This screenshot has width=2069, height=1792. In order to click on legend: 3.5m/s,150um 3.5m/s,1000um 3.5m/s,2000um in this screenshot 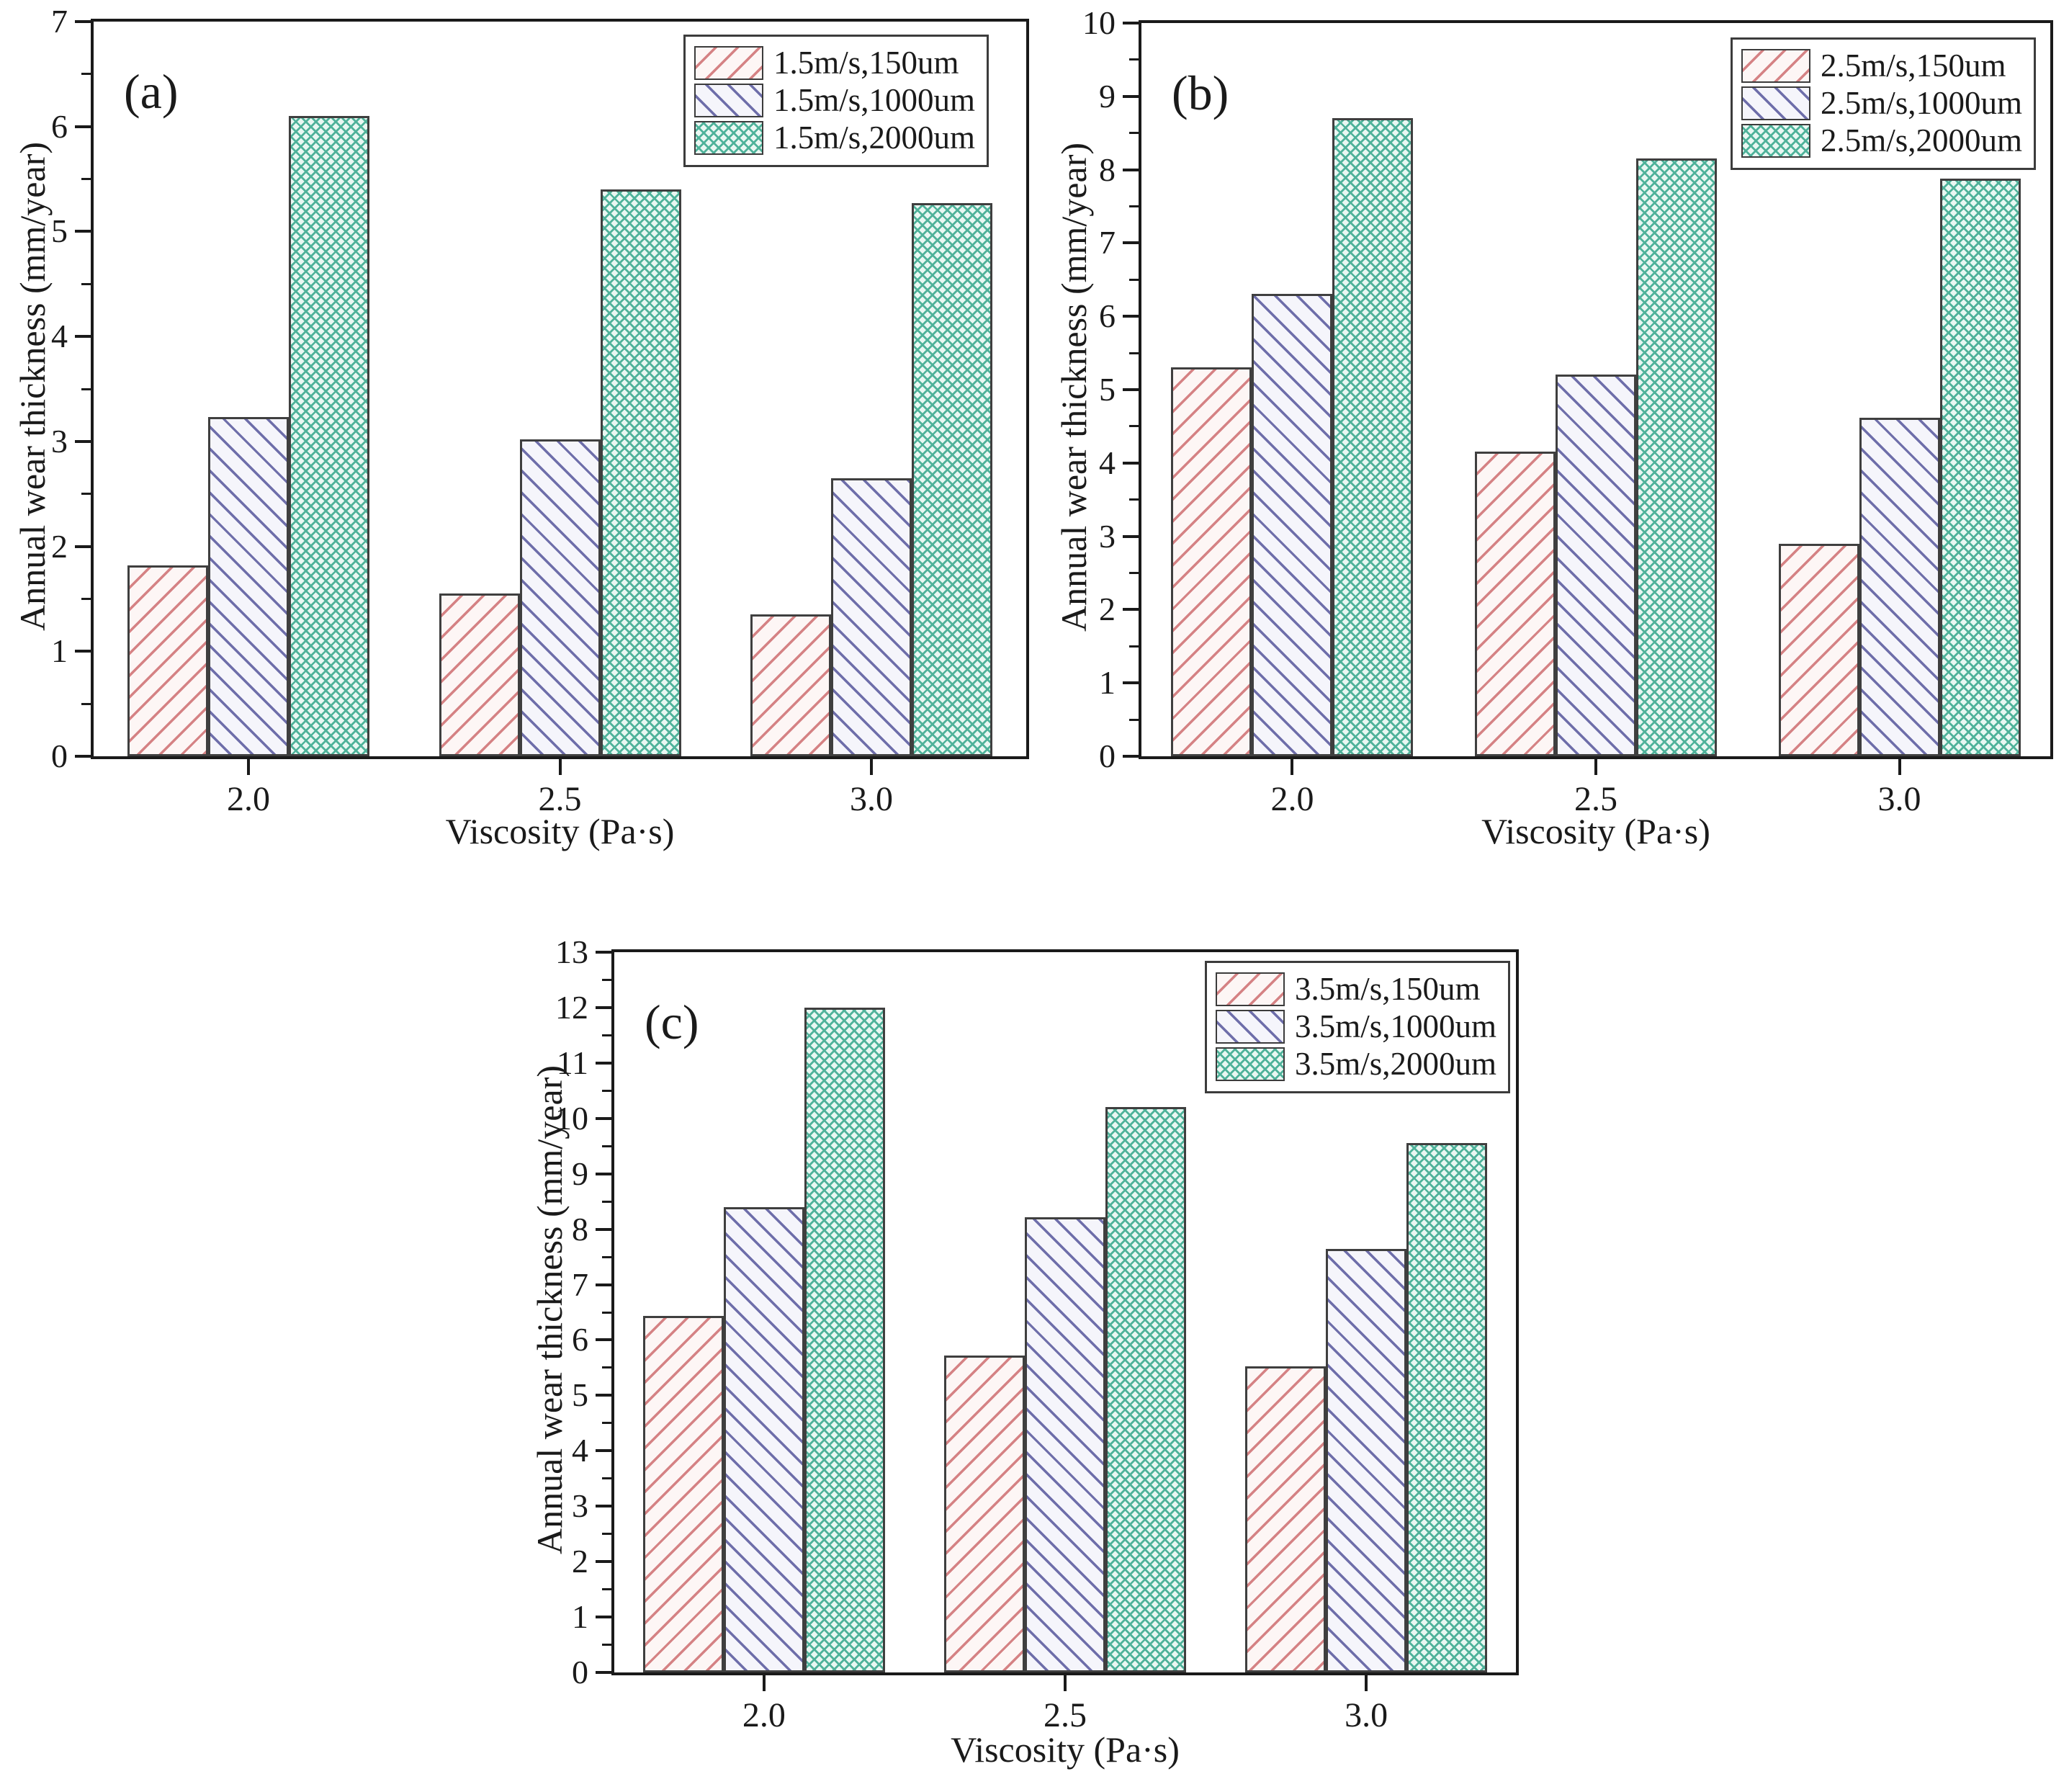, I will do `click(1357, 1027)`.